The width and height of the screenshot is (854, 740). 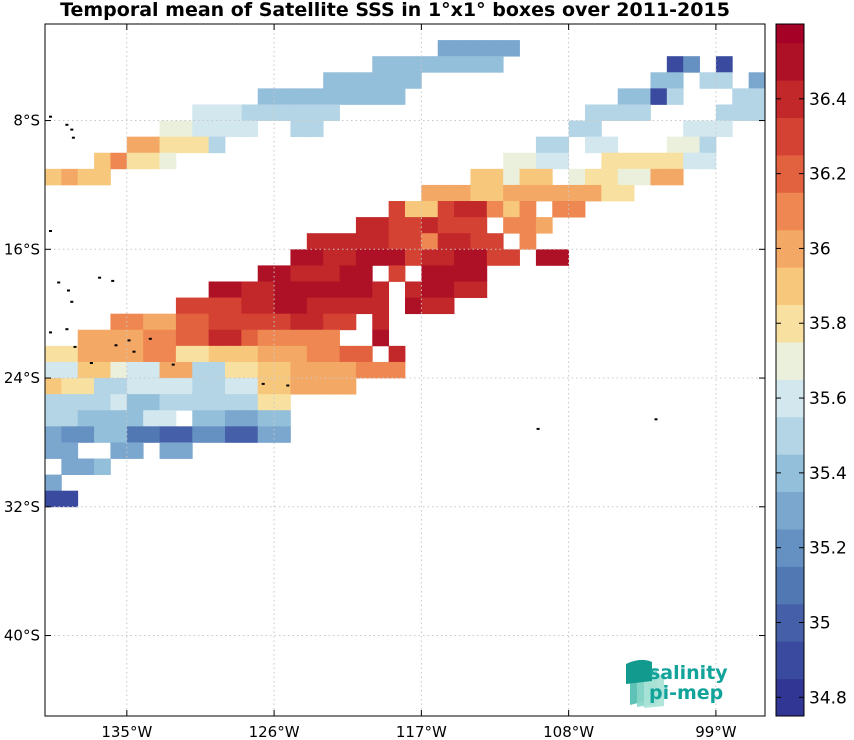 What do you see at coordinates (820, 623) in the screenshot?
I see `colorbar-tick-label: 35` at bounding box center [820, 623].